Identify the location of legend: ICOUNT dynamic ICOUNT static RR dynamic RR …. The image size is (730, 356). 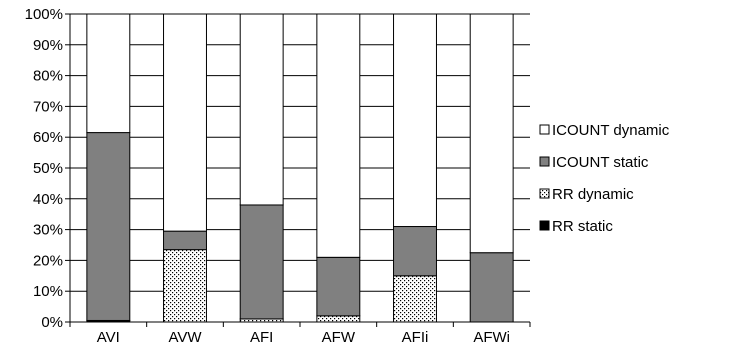
(604, 178).